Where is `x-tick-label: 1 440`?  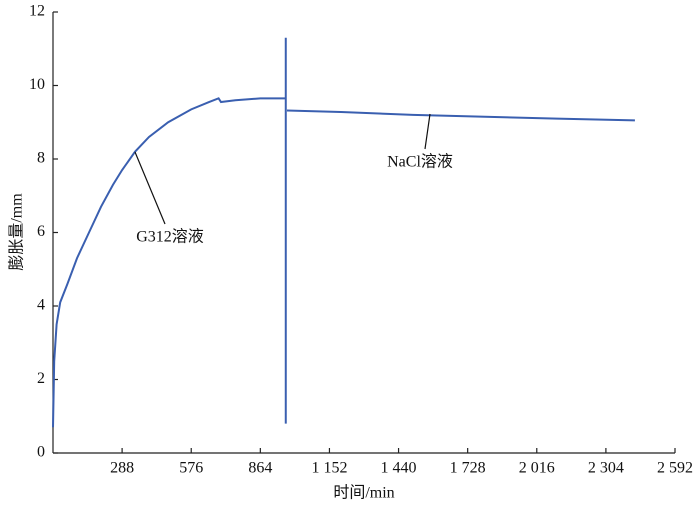 x-tick-label: 1 440 is located at coordinates (399, 468).